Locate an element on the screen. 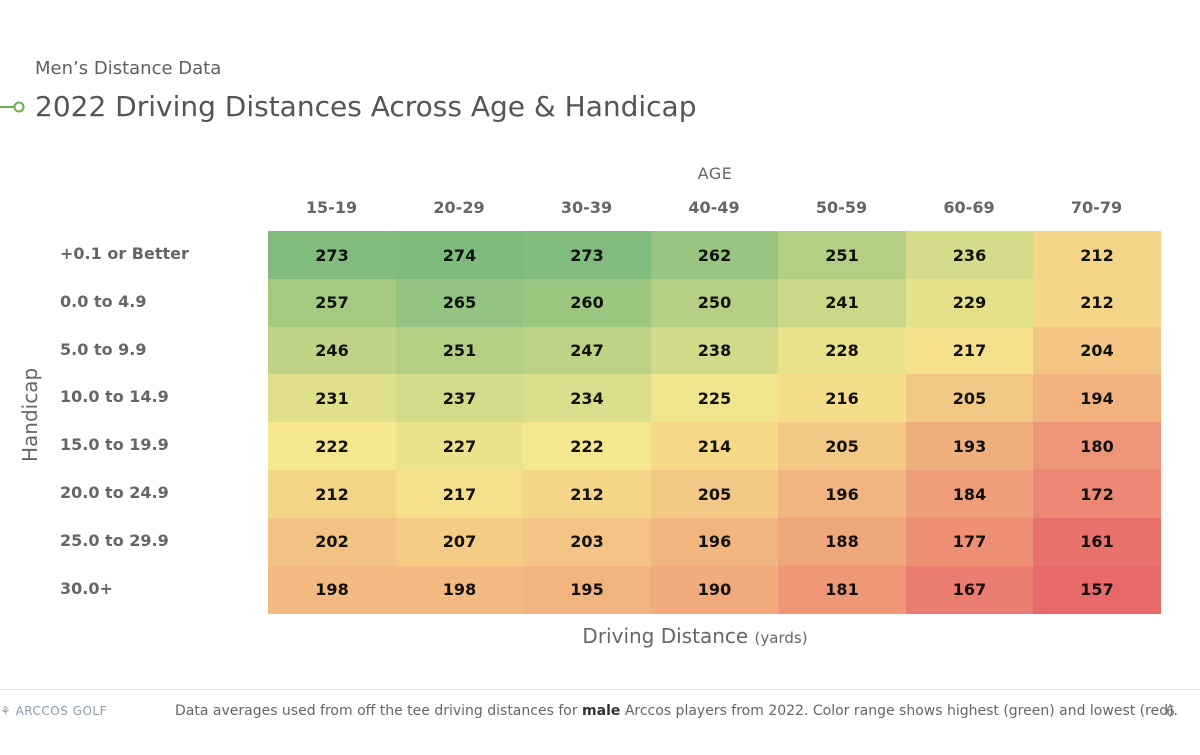  logo-text: ARCCOS GOLF is located at coordinates (61, 711).